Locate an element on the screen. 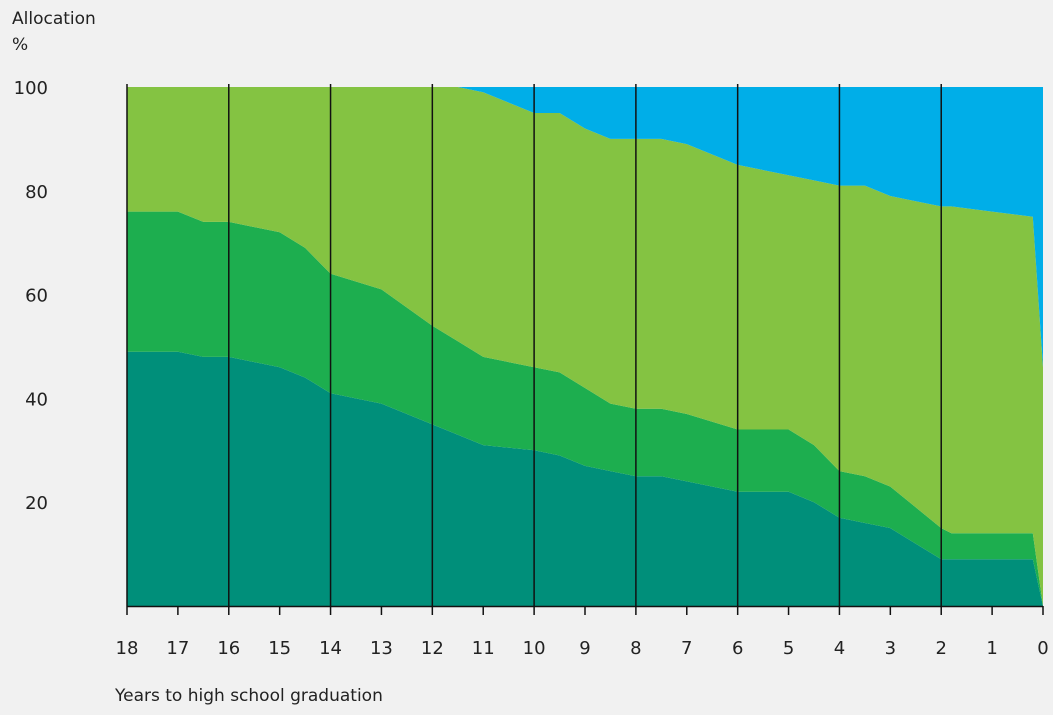  x-tick-label-12: 12 is located at coordinates (432, 648).